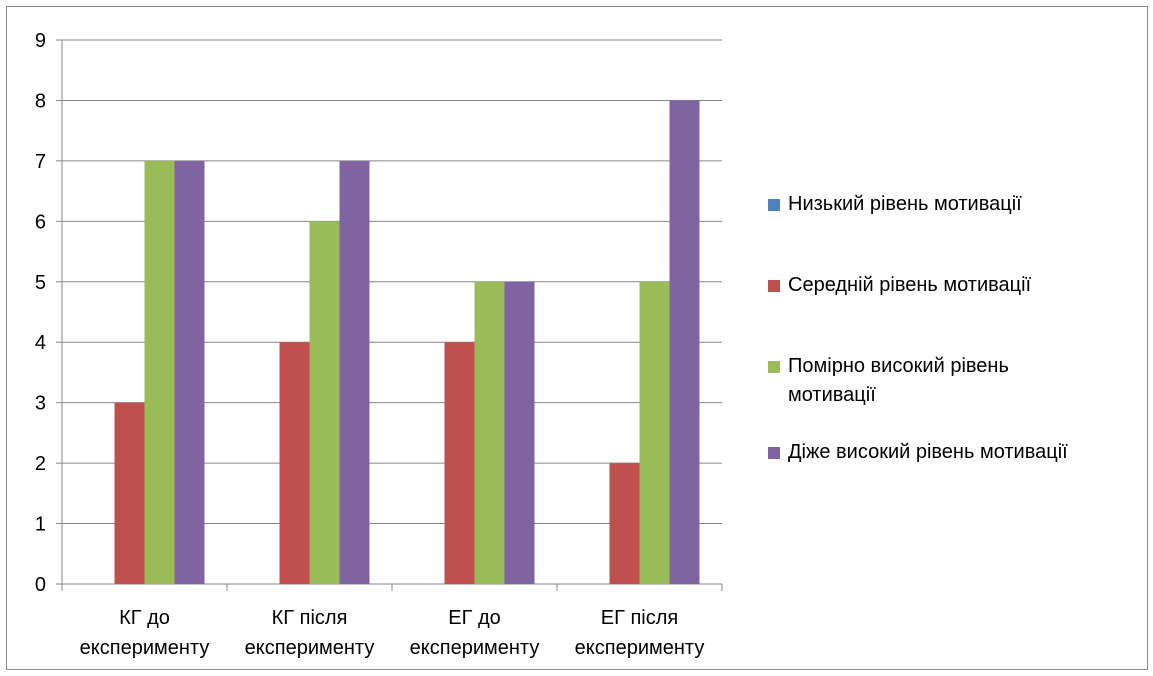 This screenshot has width=1153, height=676. Describe the element at coordinates (928, 452) in the screenshot. I see `legend-label: Діже високий рівень мотивації` at that location.